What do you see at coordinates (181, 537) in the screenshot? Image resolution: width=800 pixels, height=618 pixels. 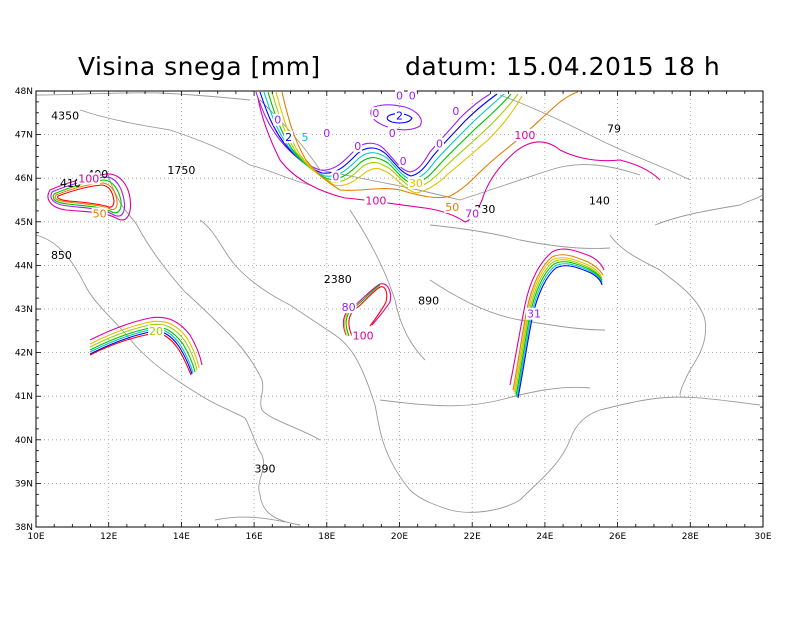 I see `lon-tick-label: 14E` at bounding box center [181, 537].